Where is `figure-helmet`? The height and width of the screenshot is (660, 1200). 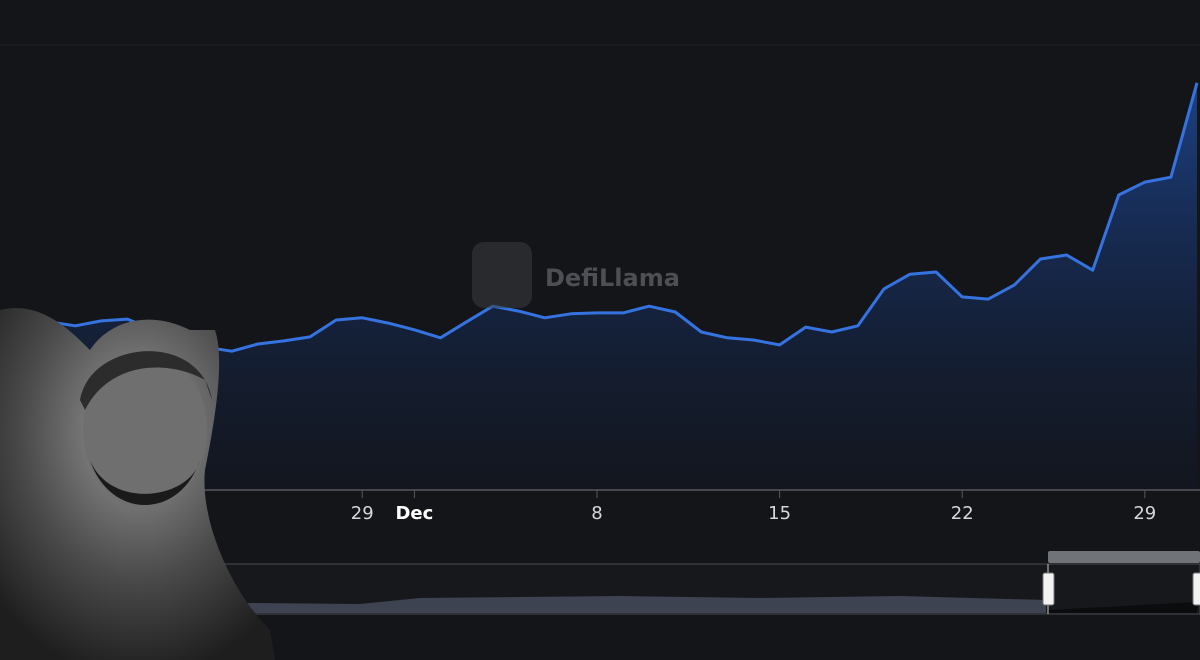
figure-helmet is located at coordinates (146, 380).